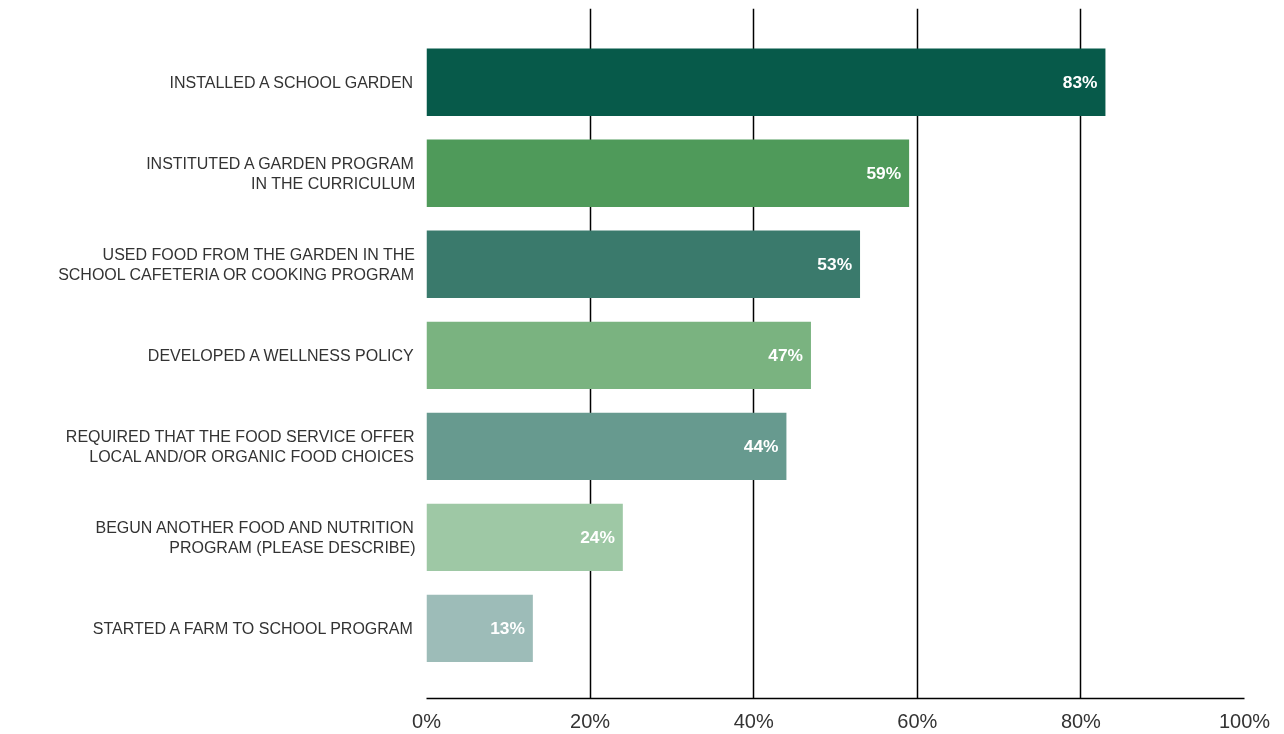  What do you see at coordinates (281, 355) in the screenshot?
I see `y-tick-label: DEVELOPED A WELLNESS POLICY` at bounding box center [281, 355].